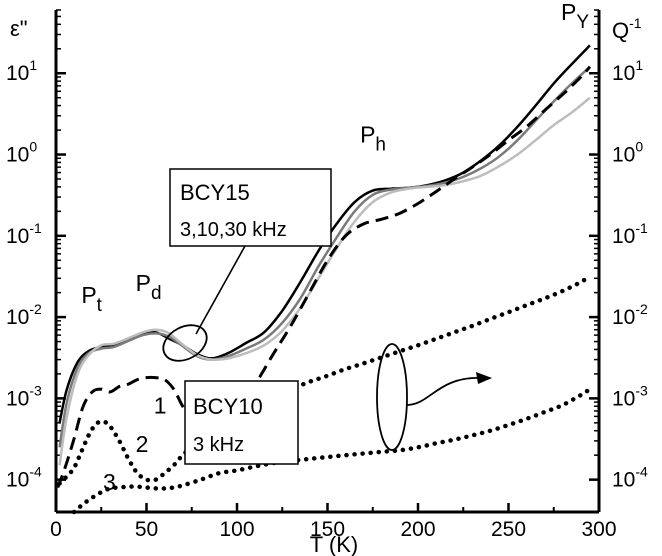 Image resolution: width=662 pixels, height=556 pixels. What do you see at coordinates (598, 529) in the screenshot?
I see `x-tick-label: 300` at bounding box center [598, 529].